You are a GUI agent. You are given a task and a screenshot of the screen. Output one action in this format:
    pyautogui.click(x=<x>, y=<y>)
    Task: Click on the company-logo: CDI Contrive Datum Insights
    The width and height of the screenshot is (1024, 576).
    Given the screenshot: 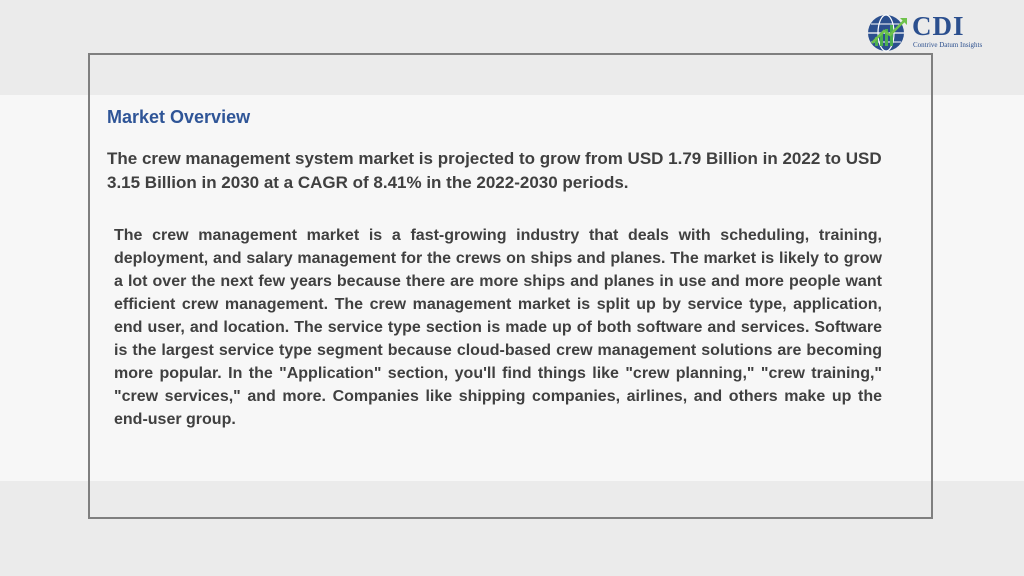 What is the action you would take?
    pyautogui.click(x=936, y=33)
    